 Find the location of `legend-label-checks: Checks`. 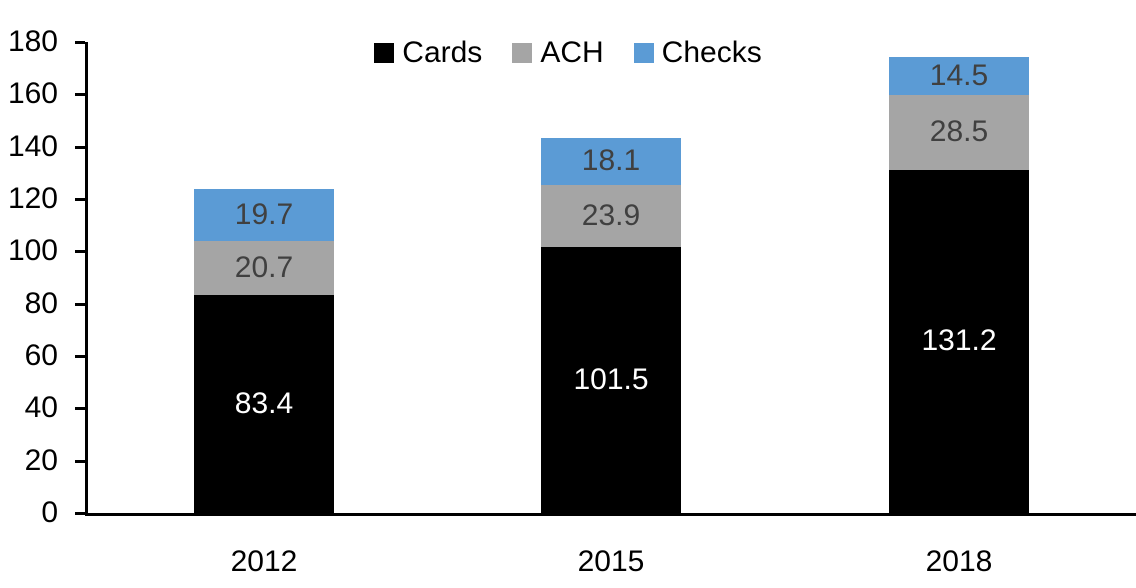

legend-label-checks: Checks is located at coordinates (711, 52).